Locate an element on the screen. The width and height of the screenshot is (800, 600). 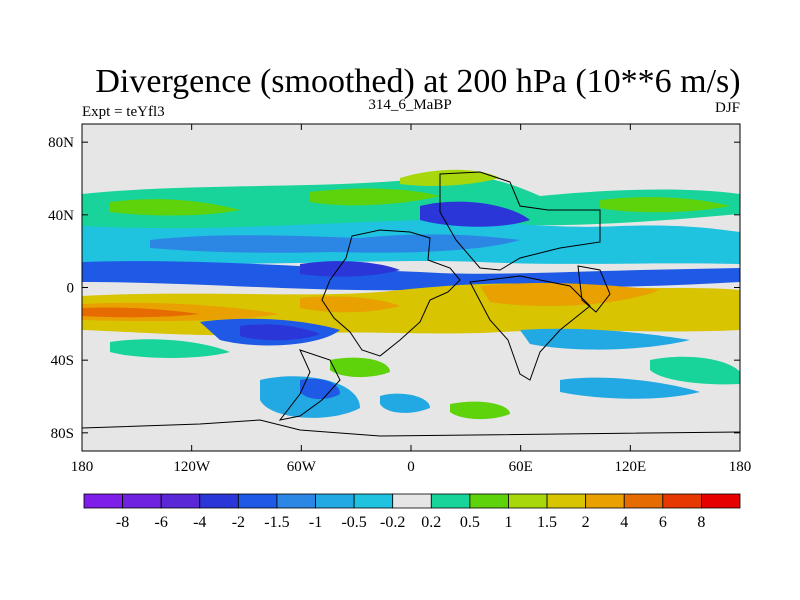
coastline-antarctica is located at coordinates (411, 428).